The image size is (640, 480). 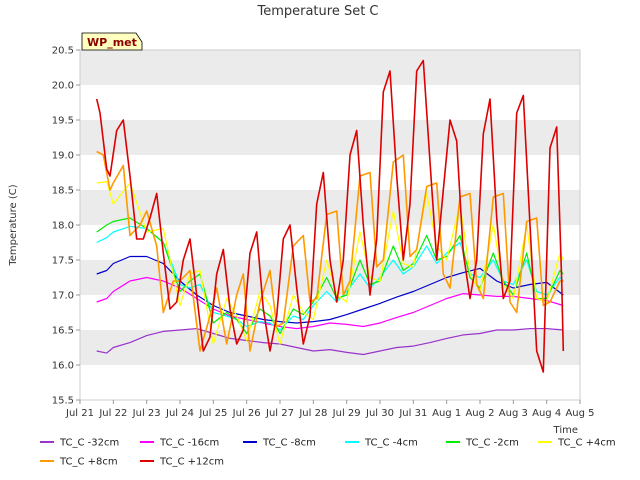 What do you see at coordinates (112, 413) in the screenshot?
I see `x-tick-label: Jul 22` at bounding box center [112, 413].